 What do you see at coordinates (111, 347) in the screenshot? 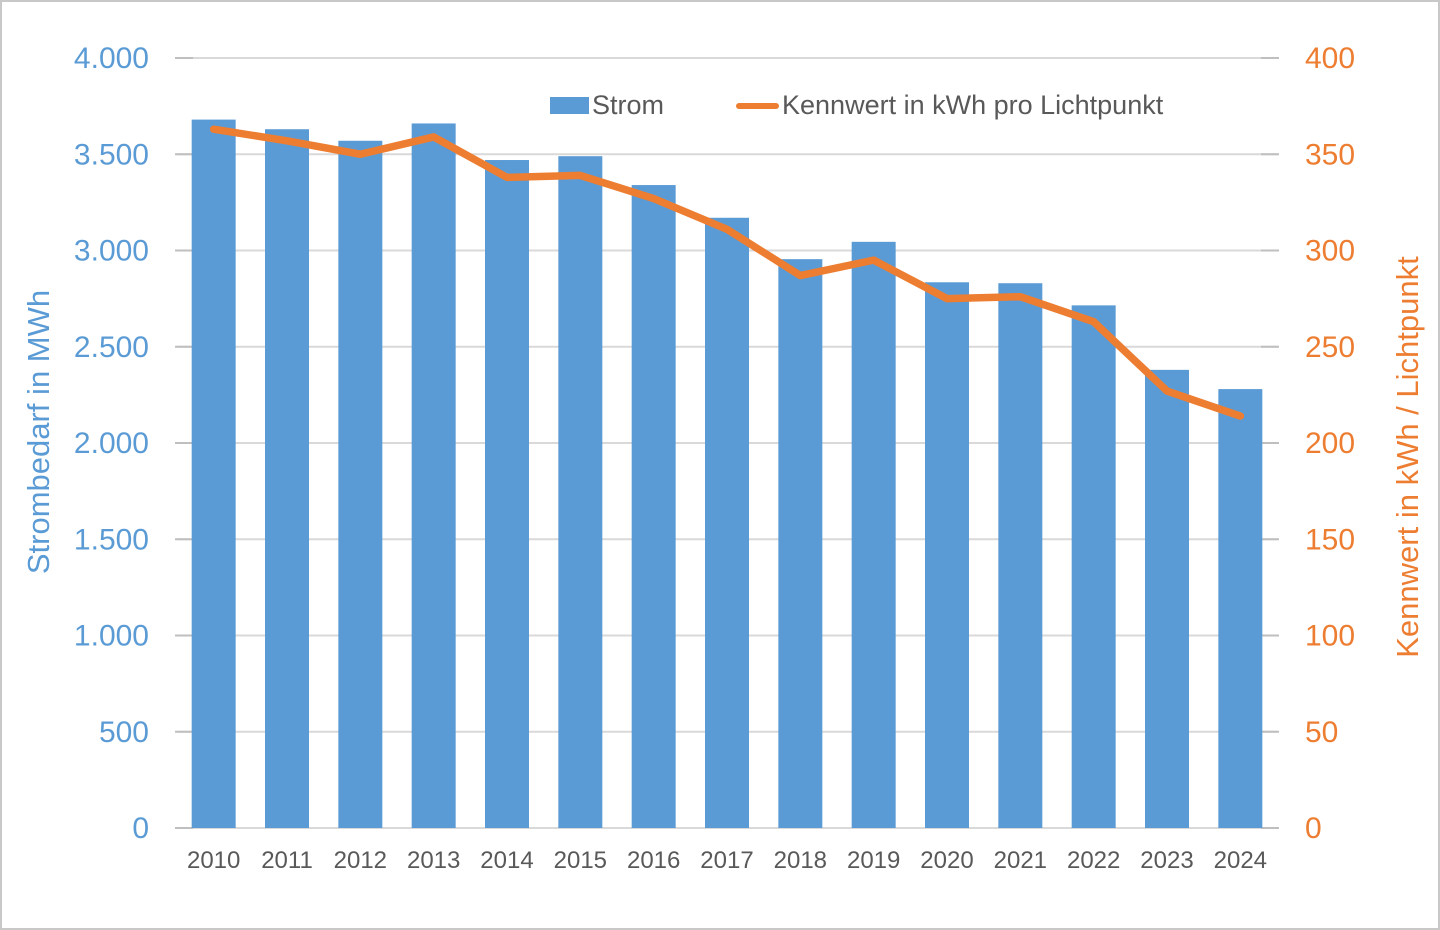
I see `left-axis-tick-label: 2.500` at bounding box center [111, 347].